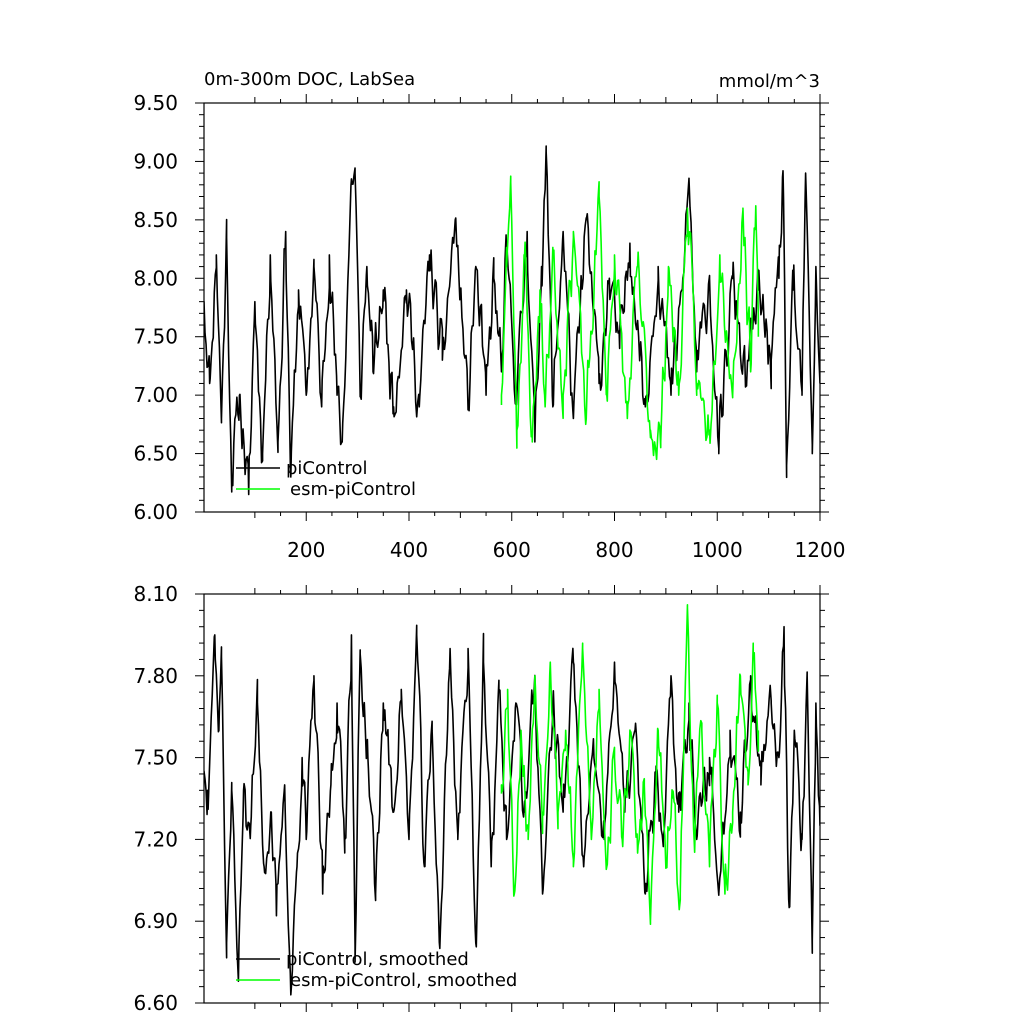 This screenshot has height=1024, width=1024. Describe the element at coordinates (769, 81) in the screenshot. I see `units-label: mmol/m^3` at that location.